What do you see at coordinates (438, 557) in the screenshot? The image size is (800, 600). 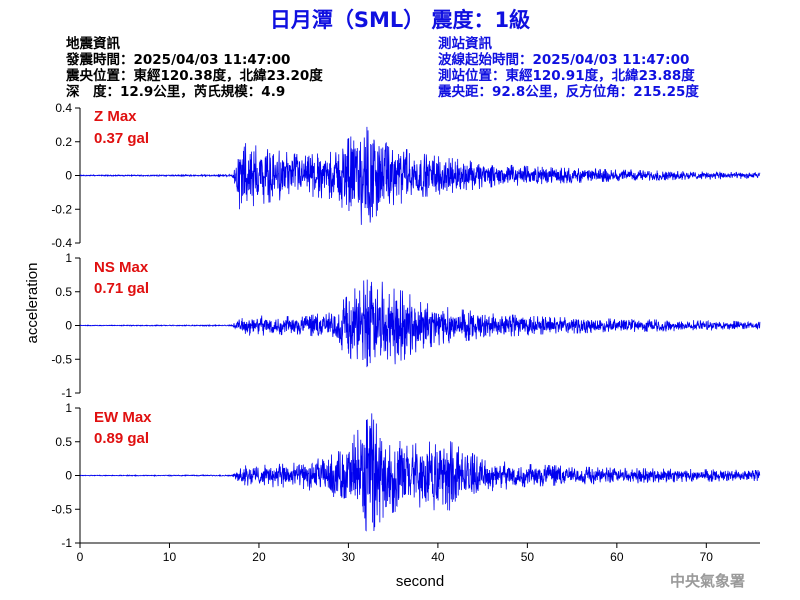 I see `x-tick-label: 40` at bounding box center [438, 557].